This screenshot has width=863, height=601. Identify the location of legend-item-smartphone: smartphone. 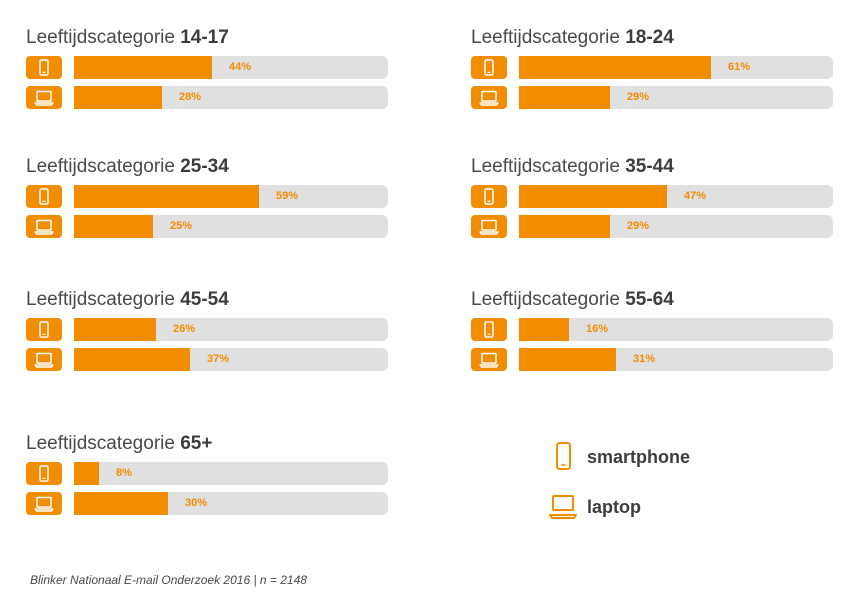
(619, 457).